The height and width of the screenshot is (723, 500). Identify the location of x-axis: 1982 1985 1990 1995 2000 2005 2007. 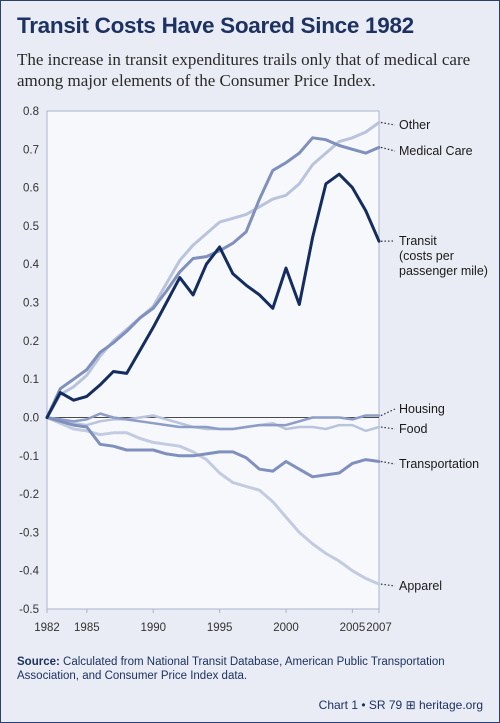
(213, 621).